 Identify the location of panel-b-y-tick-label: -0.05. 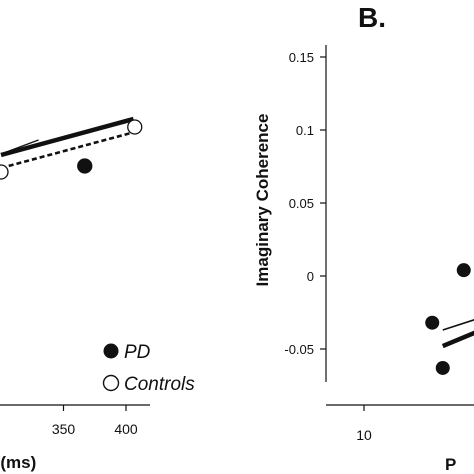
(299, 349).